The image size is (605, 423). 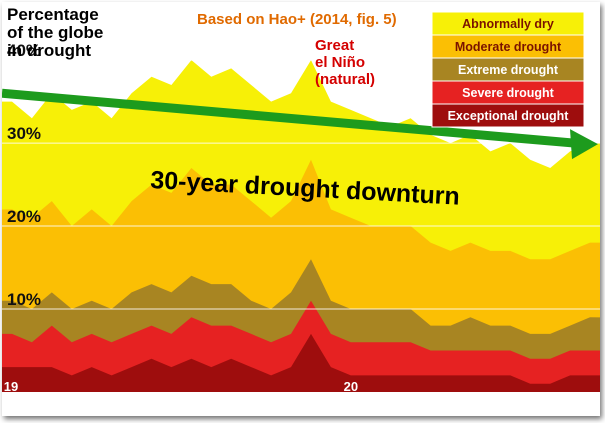 What do you see at coordinates (291, 403) in the screenshot?
I see `x-tick-label-97: 97` at bounding box center [291, 403].